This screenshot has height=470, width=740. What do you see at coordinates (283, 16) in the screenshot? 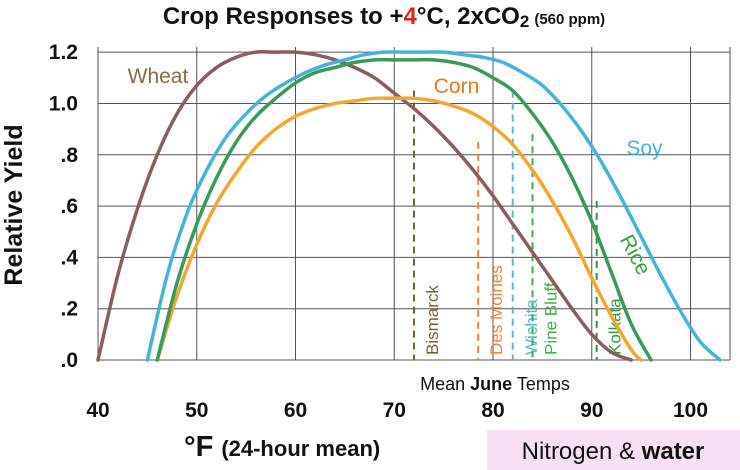
I see `title-prefix: Crop Responses to +` at bounding box center [283, 16].